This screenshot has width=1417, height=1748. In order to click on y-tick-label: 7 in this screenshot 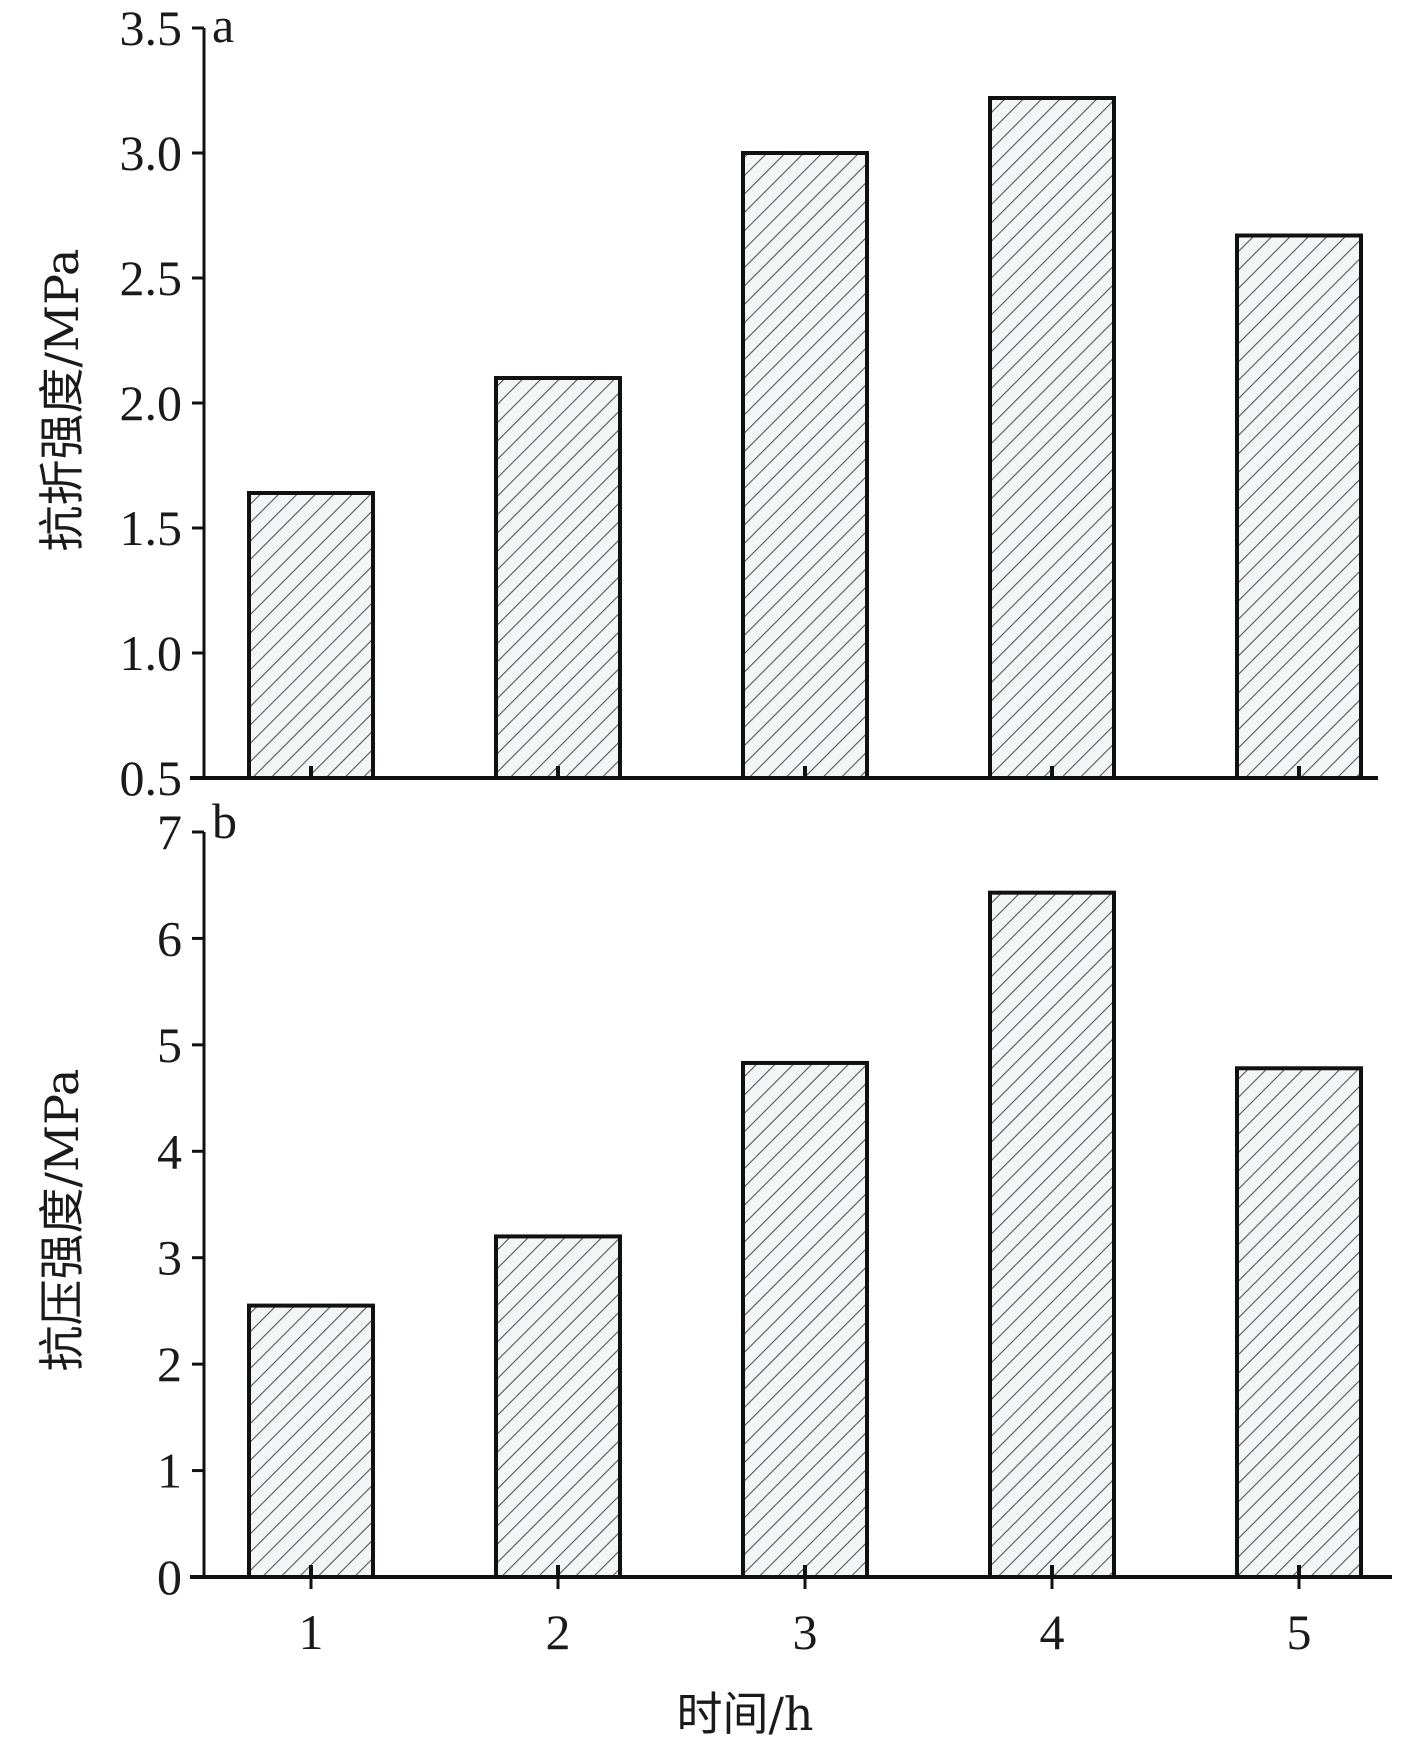, I will do `click(169, 832)`.